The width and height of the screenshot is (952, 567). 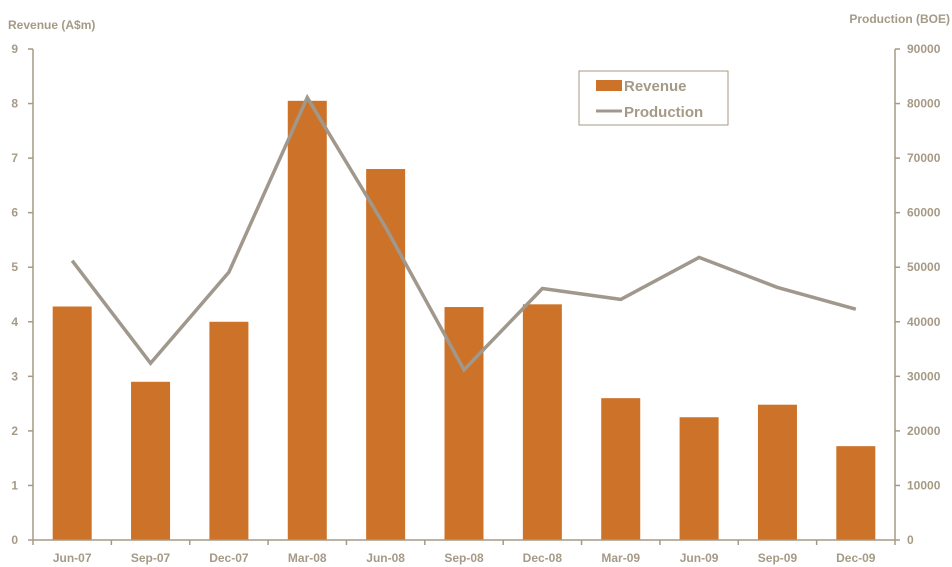 What do you see at coordinates (14, 485) in the screenshot?
I see `left-tick-label: 1` at bounding box center [14, 485].